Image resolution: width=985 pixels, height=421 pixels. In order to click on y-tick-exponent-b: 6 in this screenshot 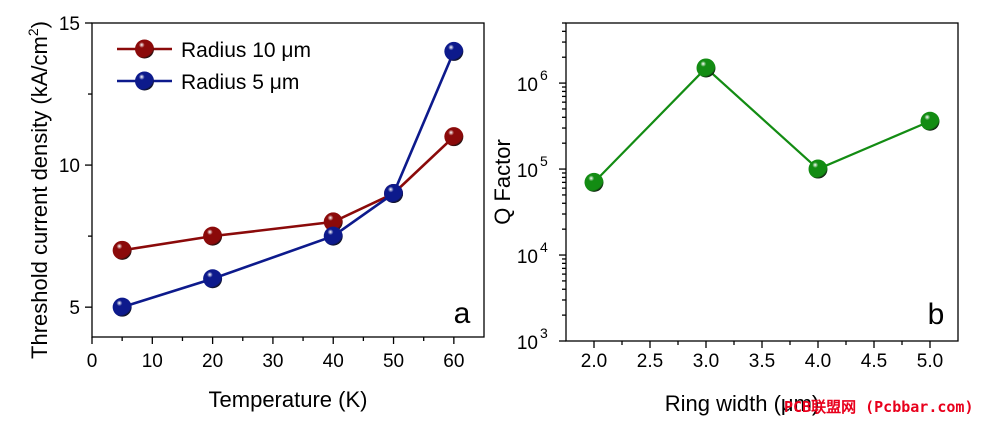, I will do `click(544, 75)`.